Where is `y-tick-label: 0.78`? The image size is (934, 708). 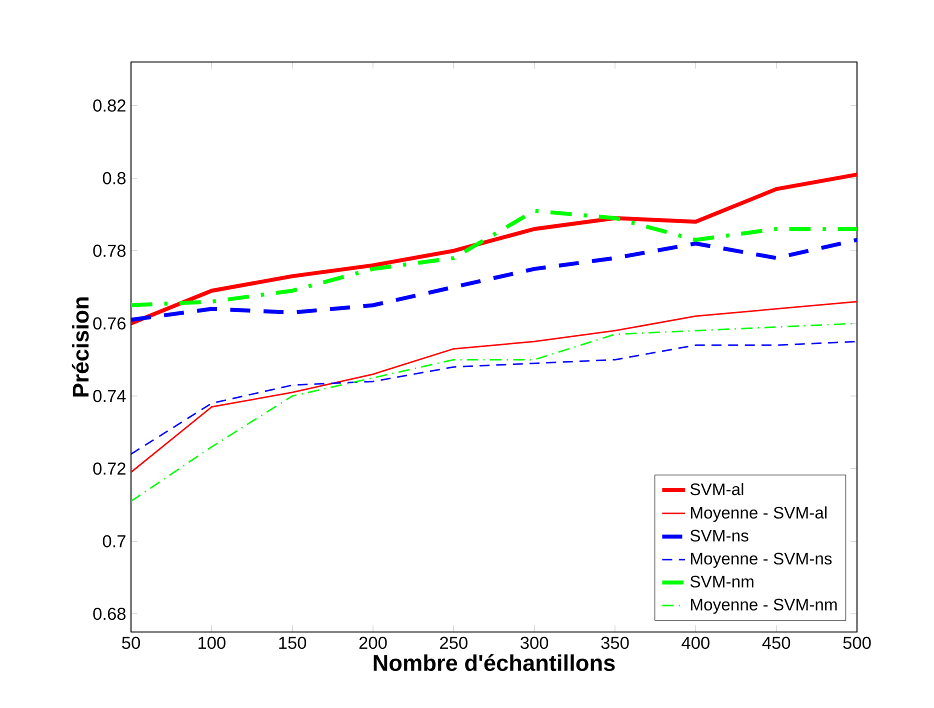
y-tick-label: 0.78 is located at coordinates (109, 250).